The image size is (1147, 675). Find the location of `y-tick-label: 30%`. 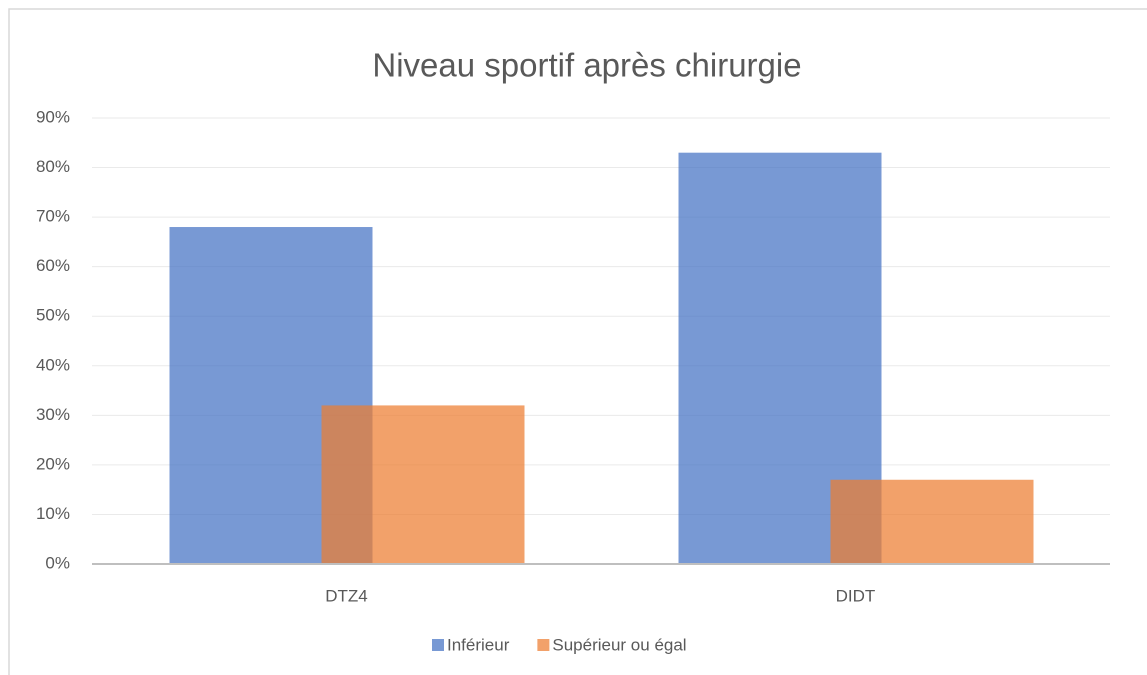

y-tick-label: 30% is located at coordinates (53, 414).